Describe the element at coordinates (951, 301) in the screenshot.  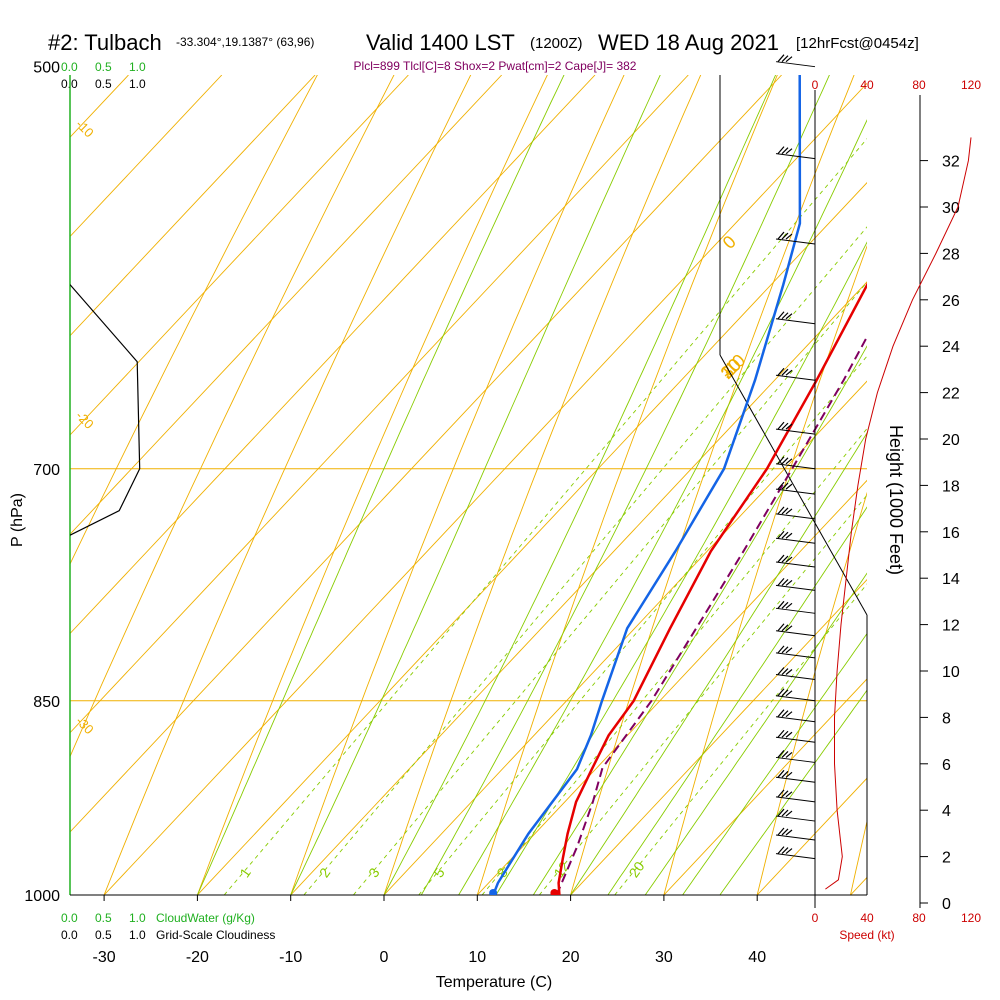
I see `height-tick-label: 26` at that location.